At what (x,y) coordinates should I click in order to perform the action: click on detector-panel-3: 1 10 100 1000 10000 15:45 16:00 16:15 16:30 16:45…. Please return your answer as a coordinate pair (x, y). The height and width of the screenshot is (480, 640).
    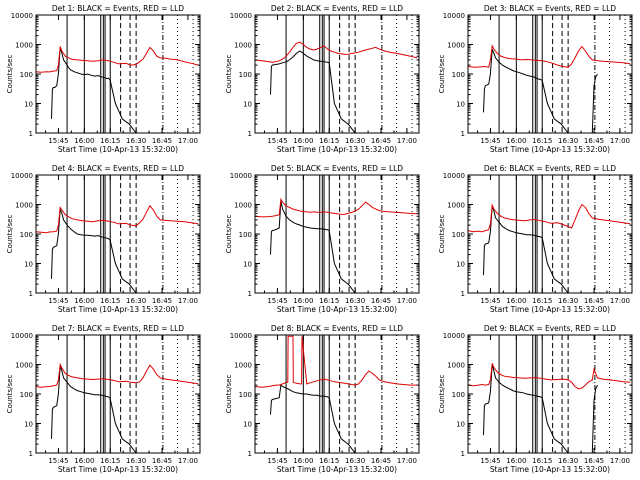
    Looking at the image, I should click on (535, 79).